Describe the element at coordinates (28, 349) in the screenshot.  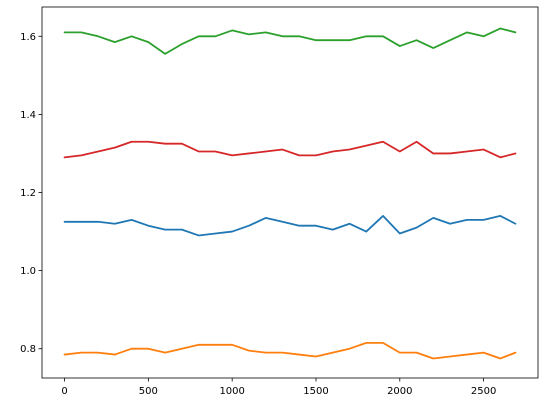
I see `y-tick-label: 0.8` at that location.